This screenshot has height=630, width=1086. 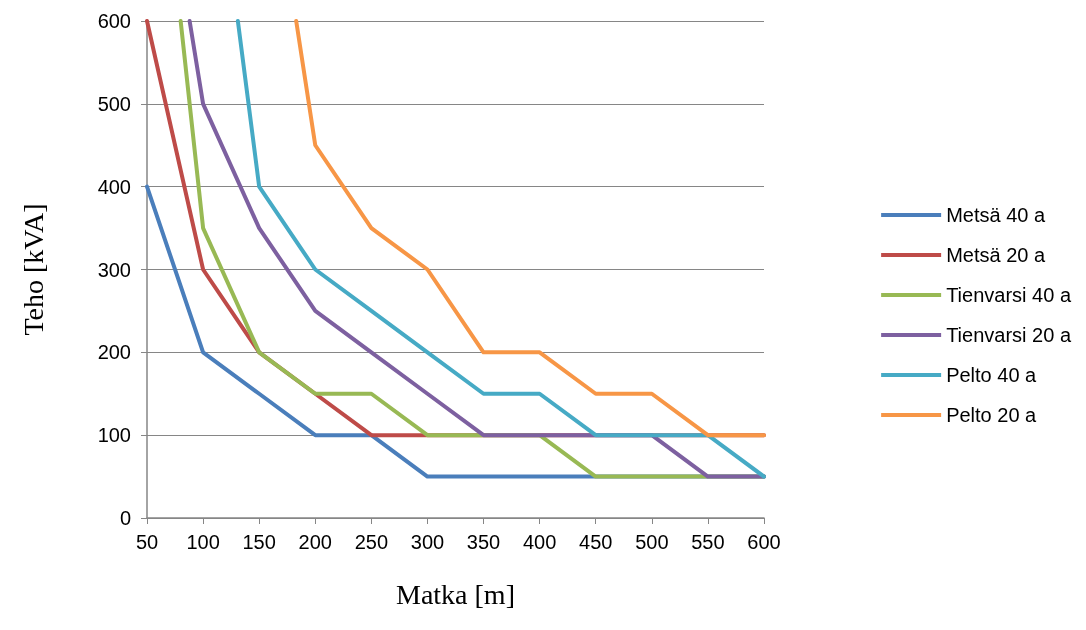 I want to click on x-tick-label: 50, so click(x=147, y=542).